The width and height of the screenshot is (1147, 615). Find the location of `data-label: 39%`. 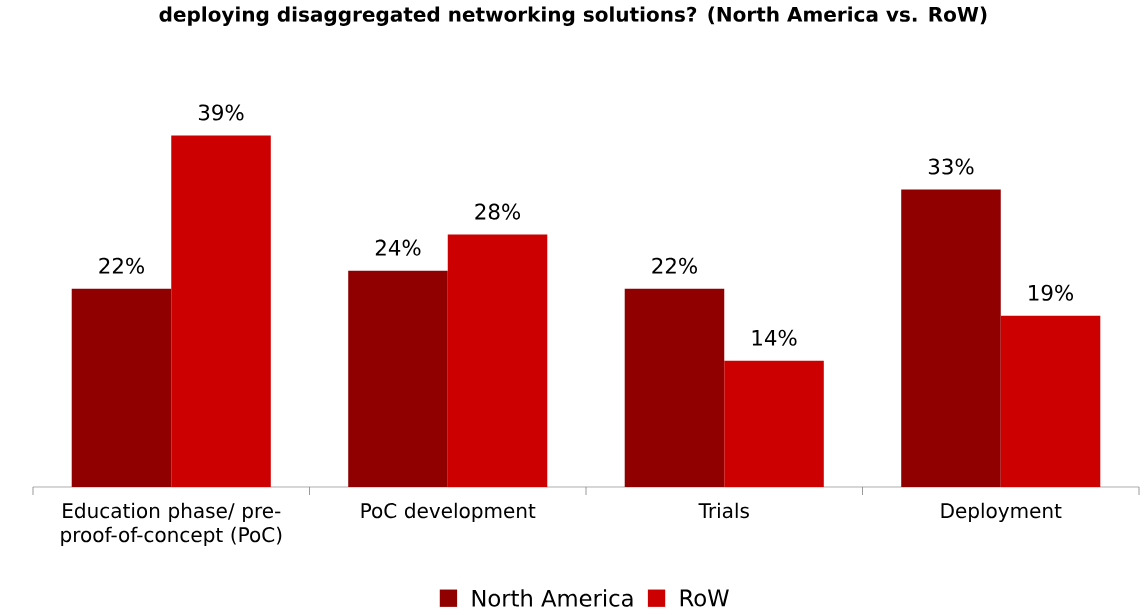

data-label: 39% is located at coordinates (221, 112).